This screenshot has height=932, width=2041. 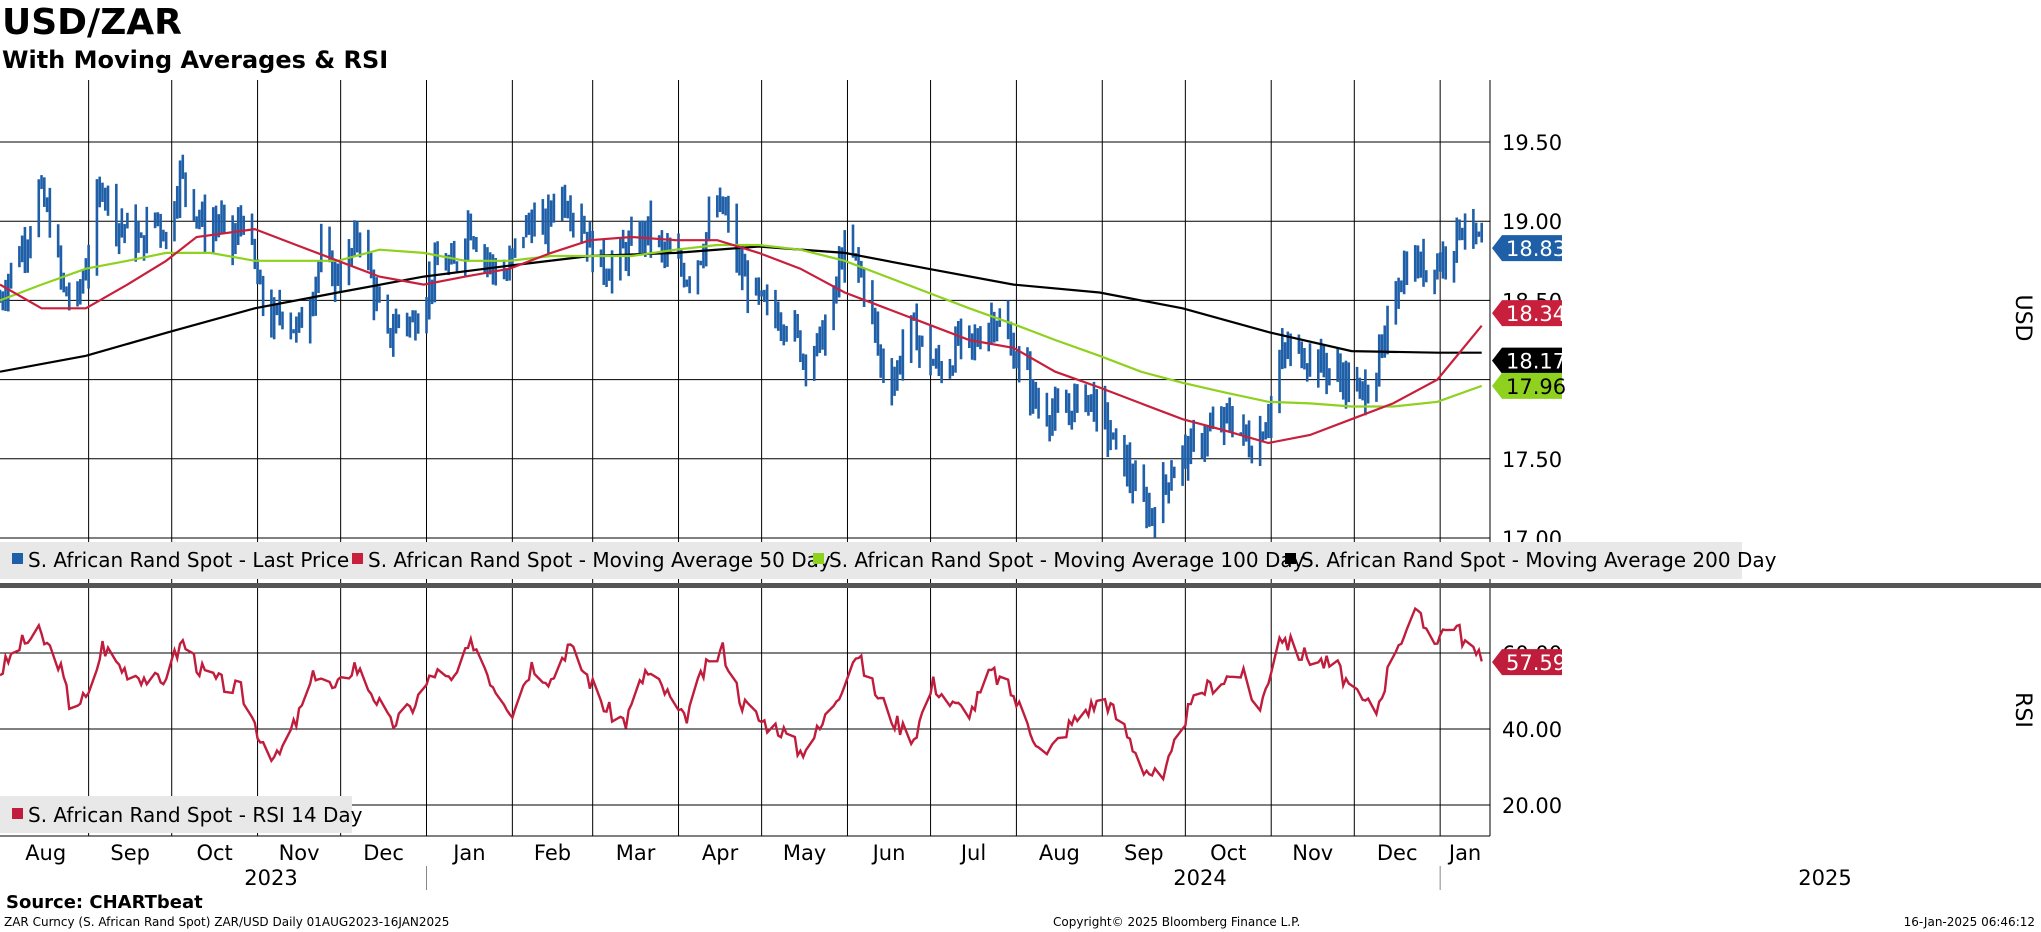 I want to click on rsi-badge: 57.59, so click(x=1536, y=663).